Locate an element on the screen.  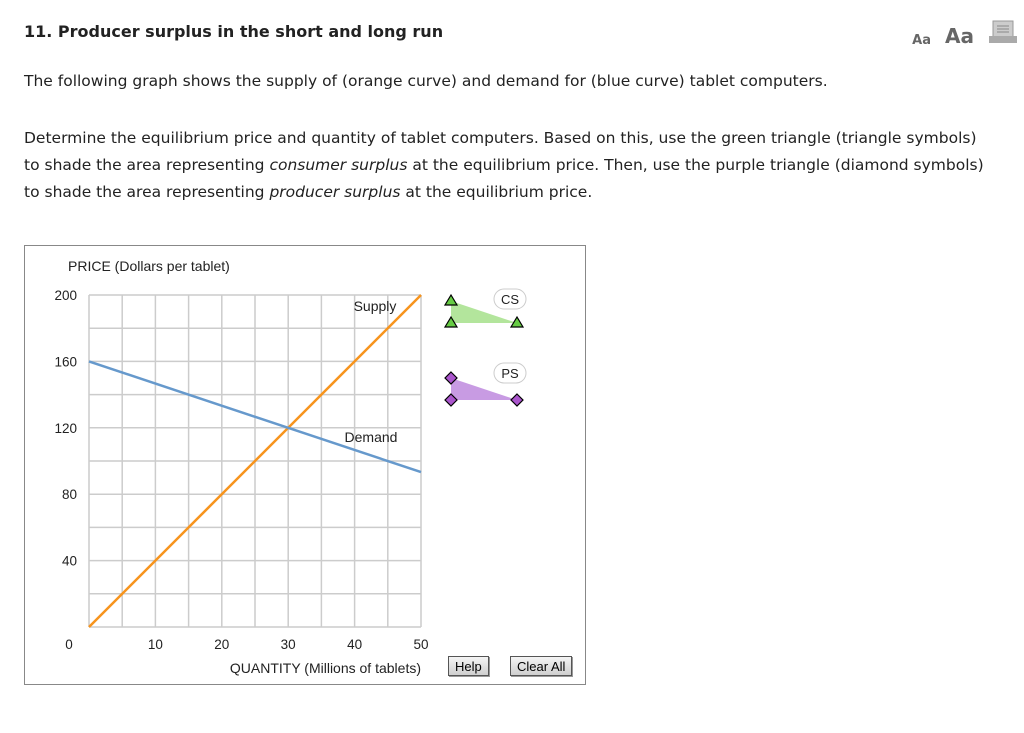
cs-triangle-tool is located at coordinates (484, 312).